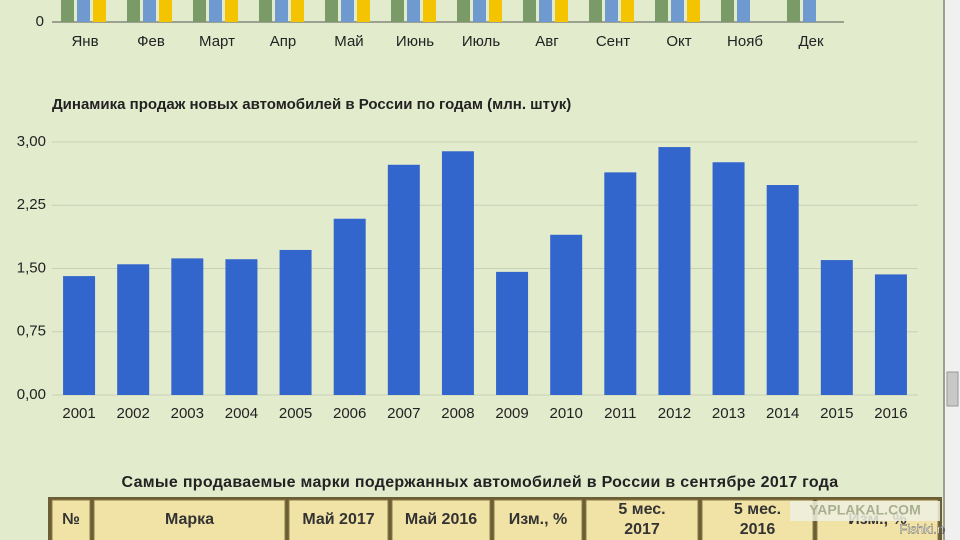 The image size is (960, 540). What do you see at coordinates (217, 41) in the screenshot?
I see `x-tick-label: Март` at bounding box center [217, 41].